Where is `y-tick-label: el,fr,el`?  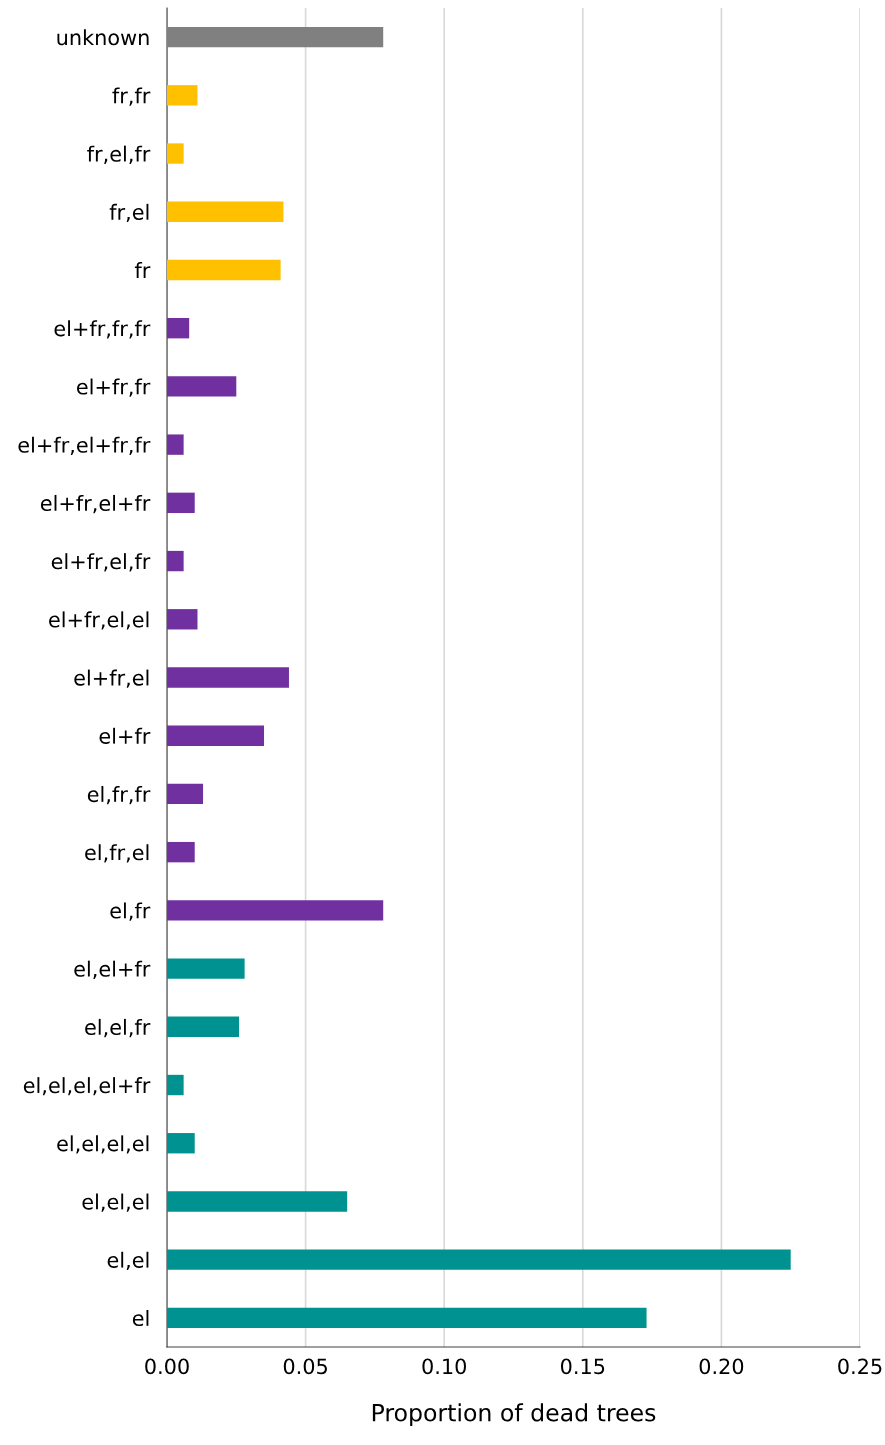 y-tick-label: el,fr,el is located at coordinates (117, 853).